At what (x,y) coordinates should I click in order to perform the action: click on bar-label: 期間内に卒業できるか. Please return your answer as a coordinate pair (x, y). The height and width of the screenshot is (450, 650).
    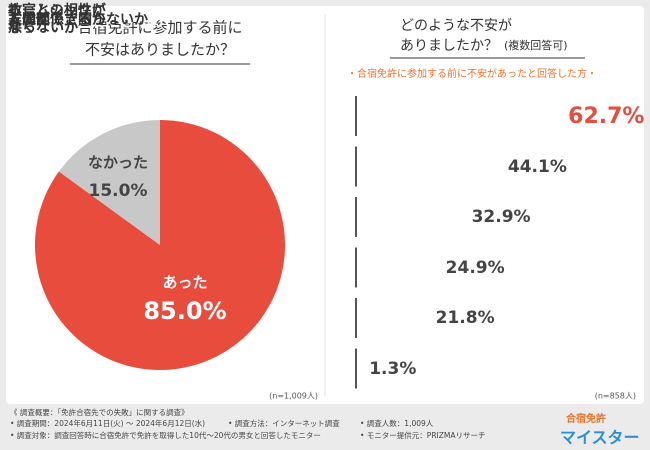
    Looking at the image, I should click on (88, 20).